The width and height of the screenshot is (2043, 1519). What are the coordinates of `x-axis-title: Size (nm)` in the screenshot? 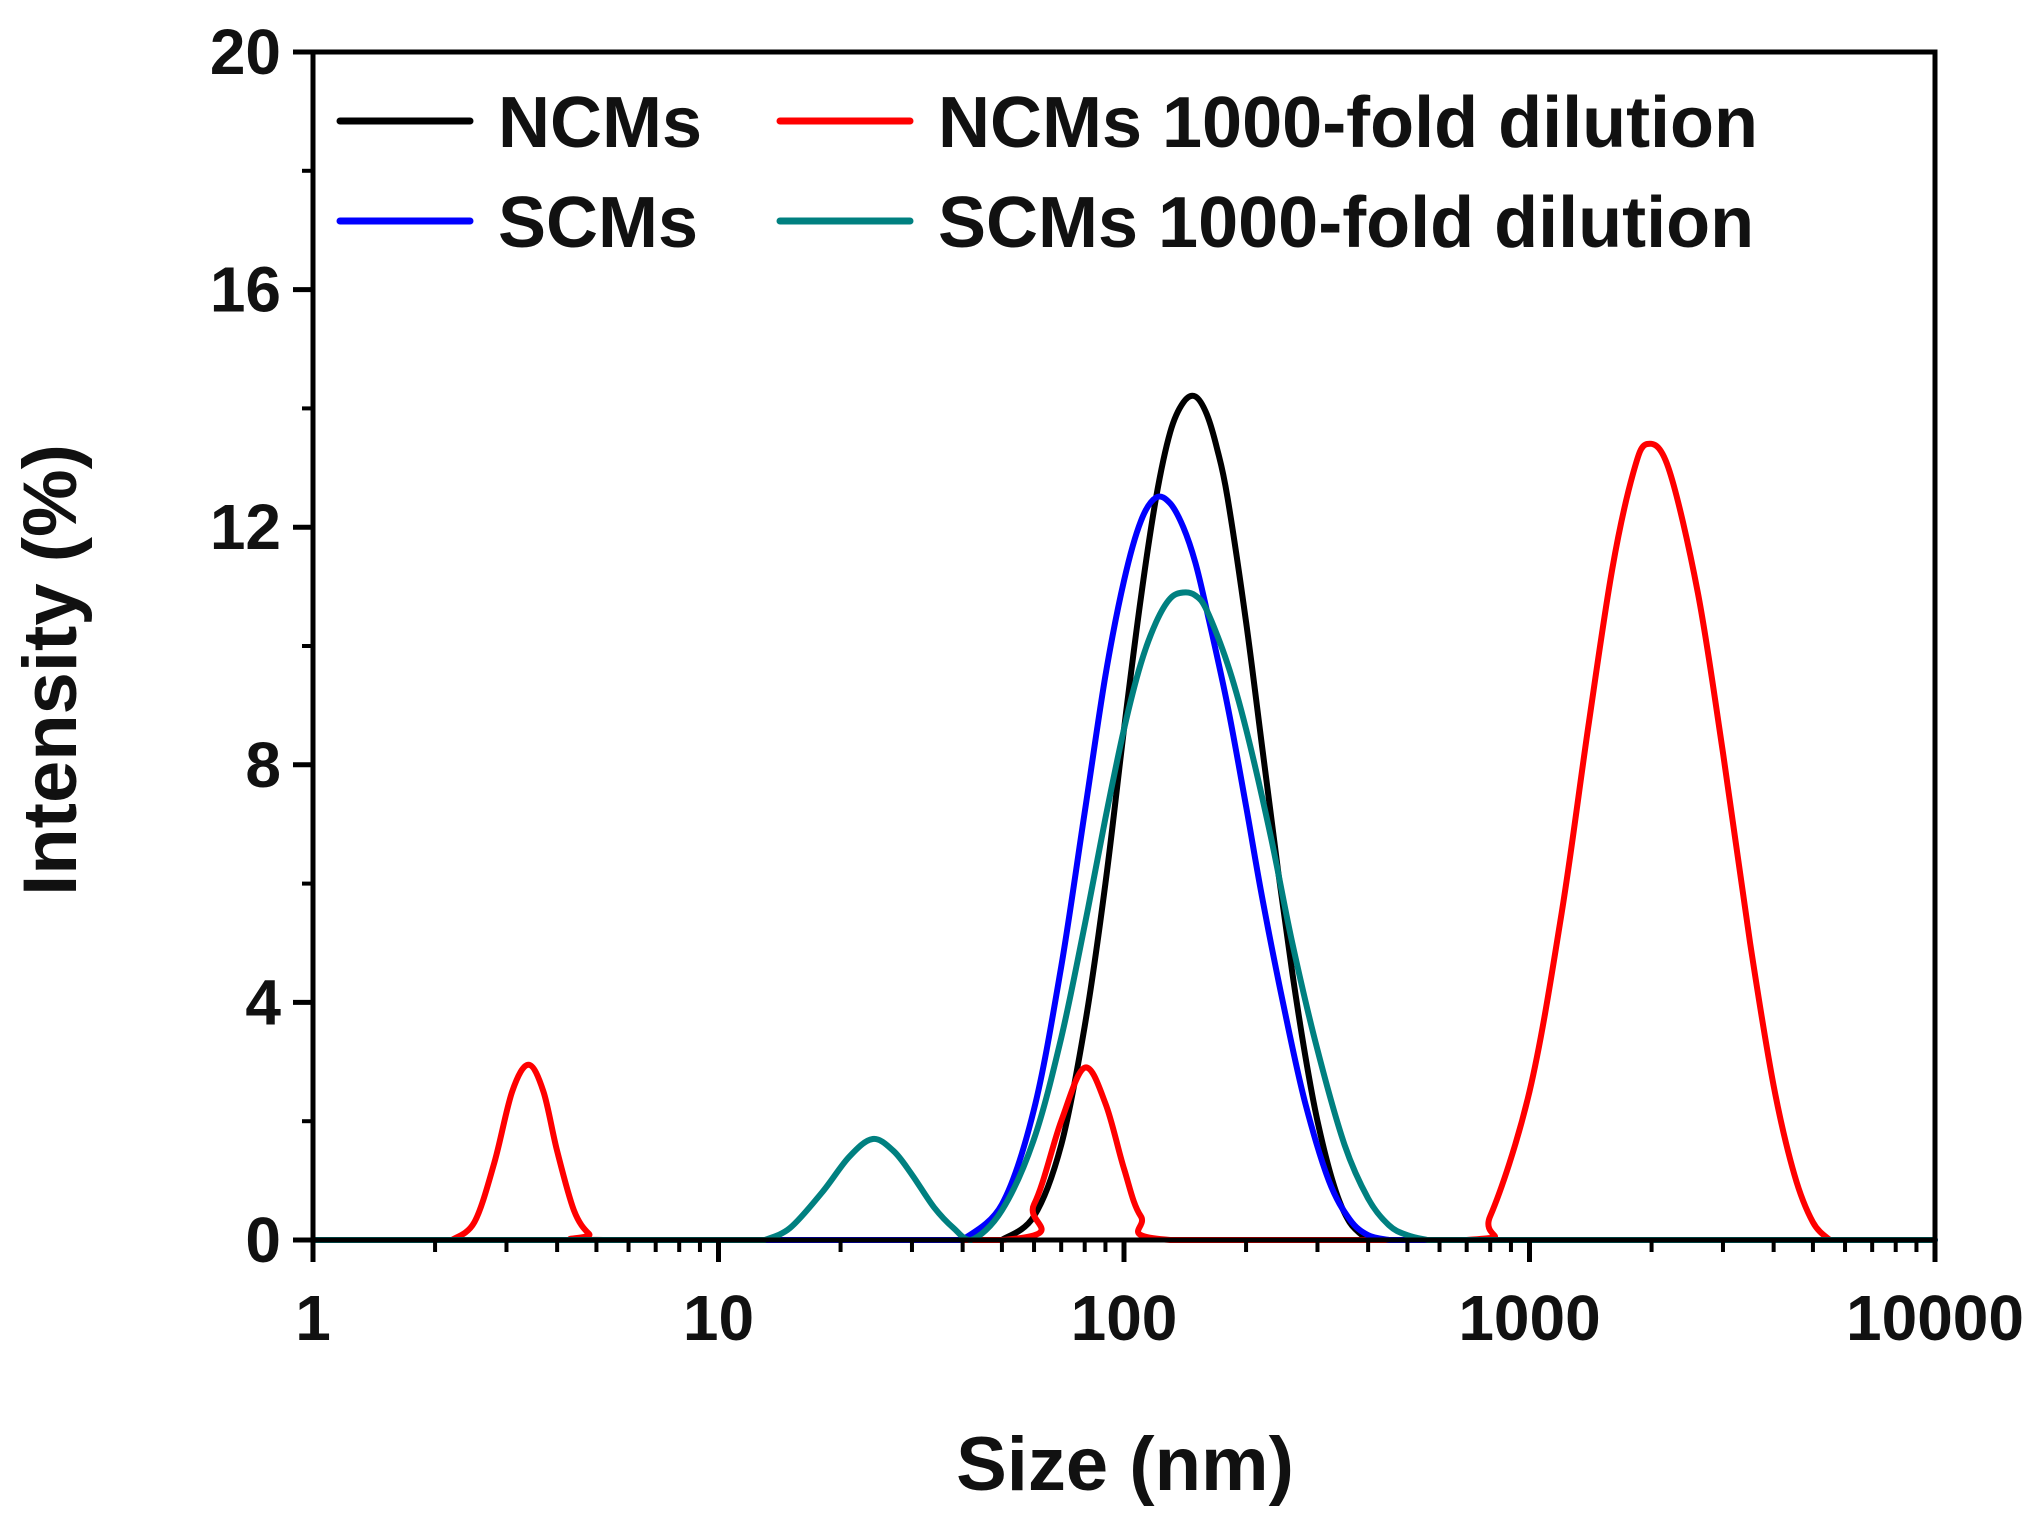 It's located at (1125, 1464).